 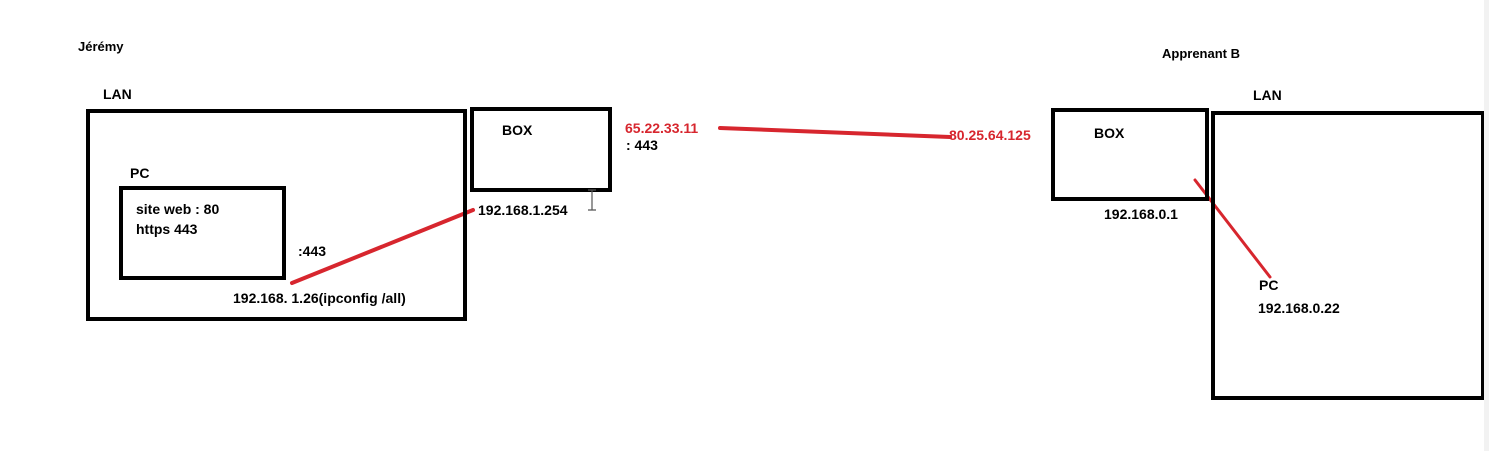 What do you see at coordinates (1486, 225) in the screenshot?
I see `window-edge` at bounding box center [1486, 225].